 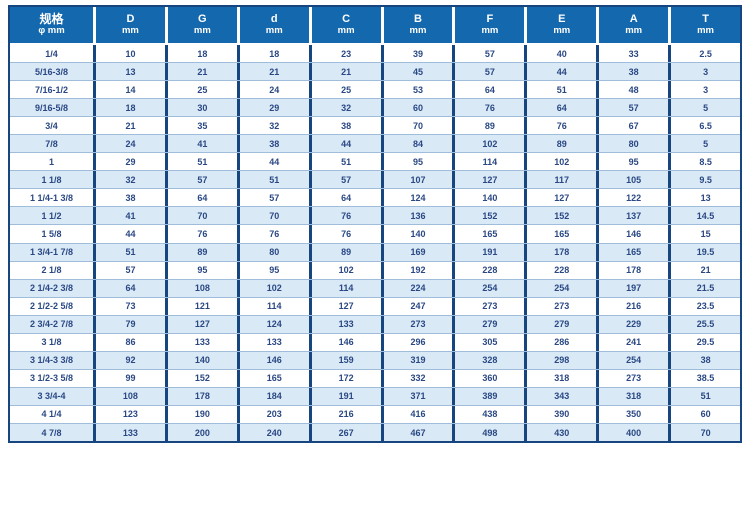 I want to click on table-cell: 114, so click(x=491, y=162).